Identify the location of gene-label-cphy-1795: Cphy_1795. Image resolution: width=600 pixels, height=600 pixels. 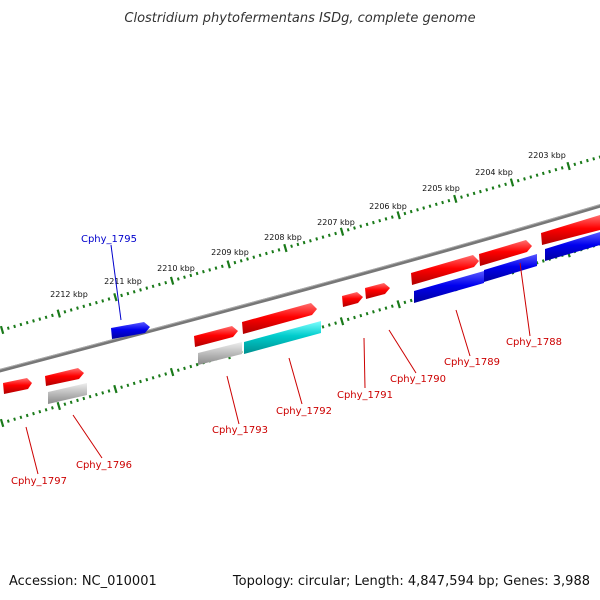
(109, 239).